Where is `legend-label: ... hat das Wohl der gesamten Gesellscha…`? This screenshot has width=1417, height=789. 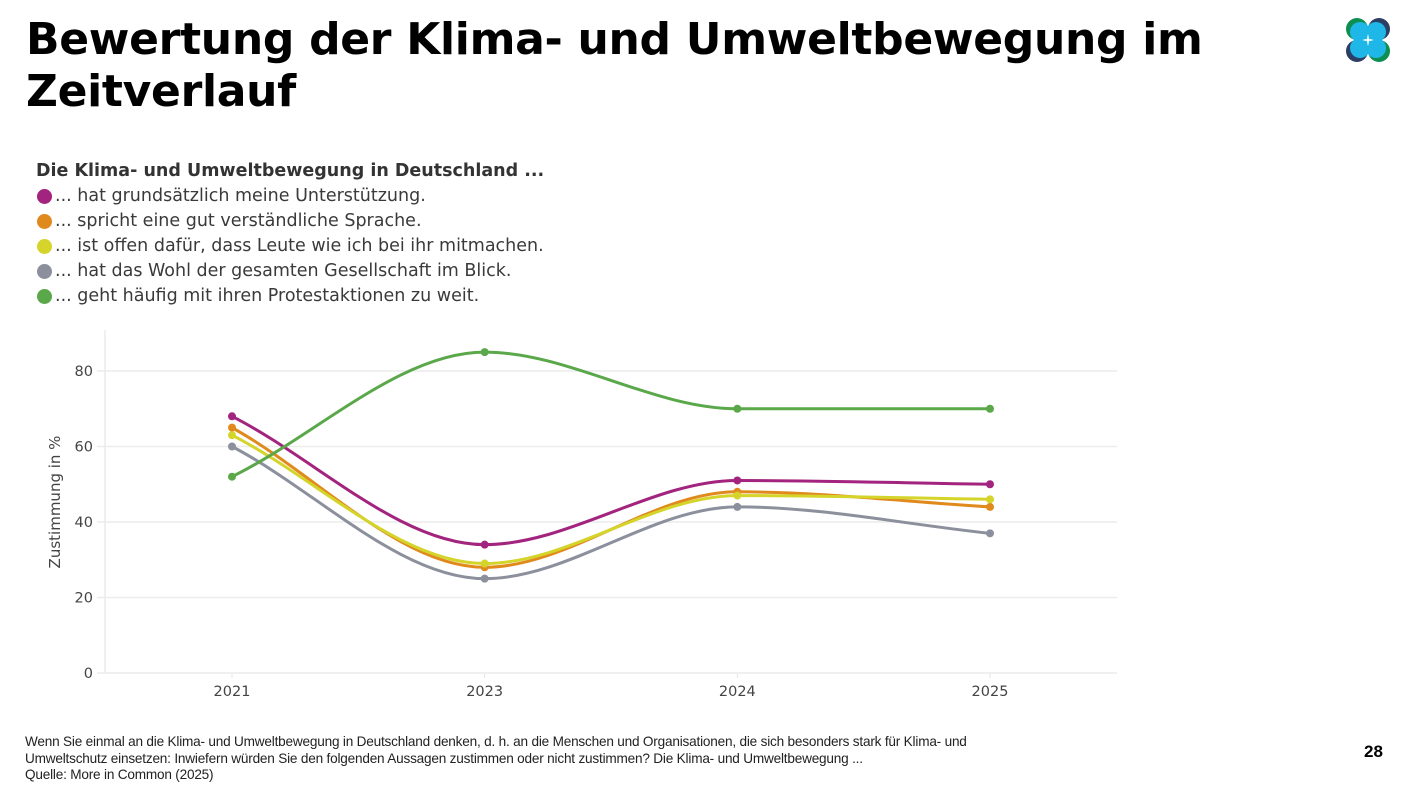
legend-label: ... hat das Wohl der gesamten Gesellscha… is located at coordinates (283, 271).